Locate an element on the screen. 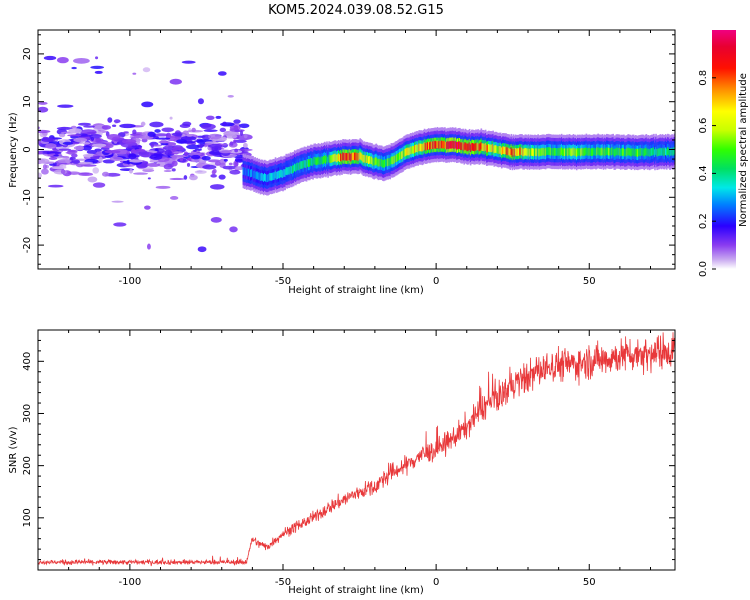 Image resolution: width=750 pixels, height=600 pixels. spectrogram-x-label: Height of straight line (km) is located at coordinates (356, 290).